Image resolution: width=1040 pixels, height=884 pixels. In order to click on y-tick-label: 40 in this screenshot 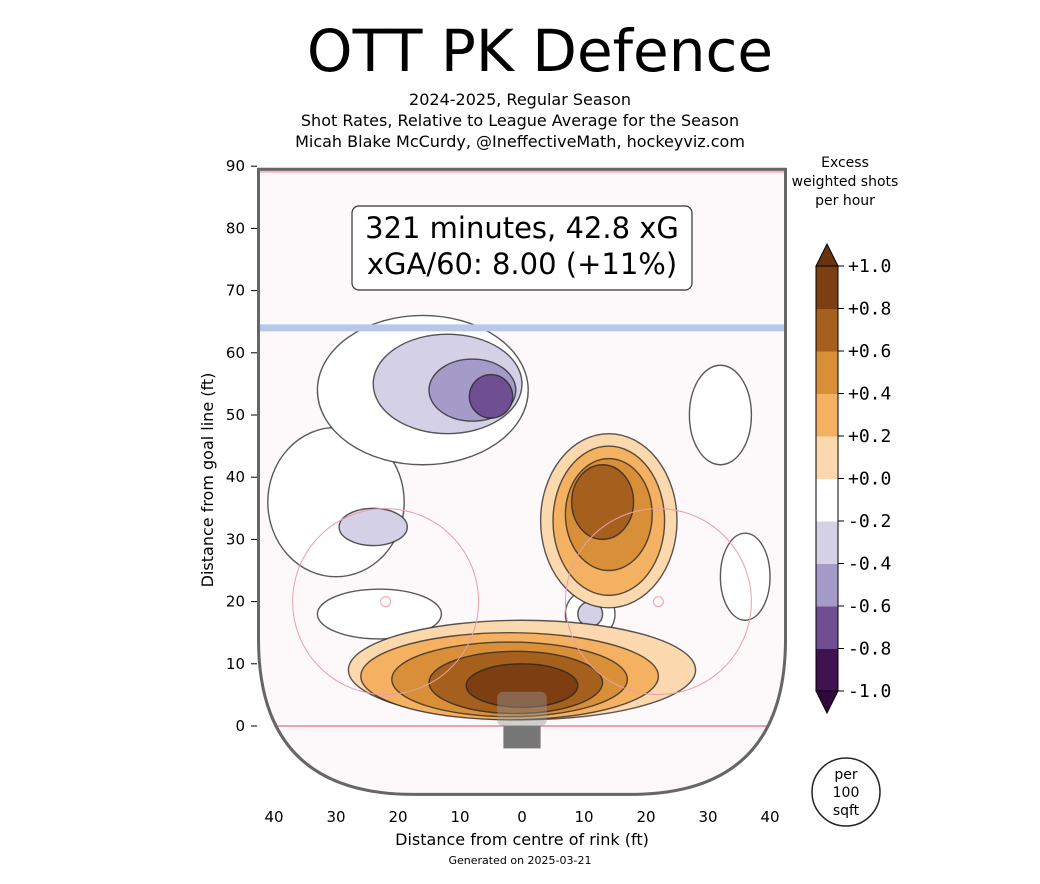, I will do `click(235, 477)`.